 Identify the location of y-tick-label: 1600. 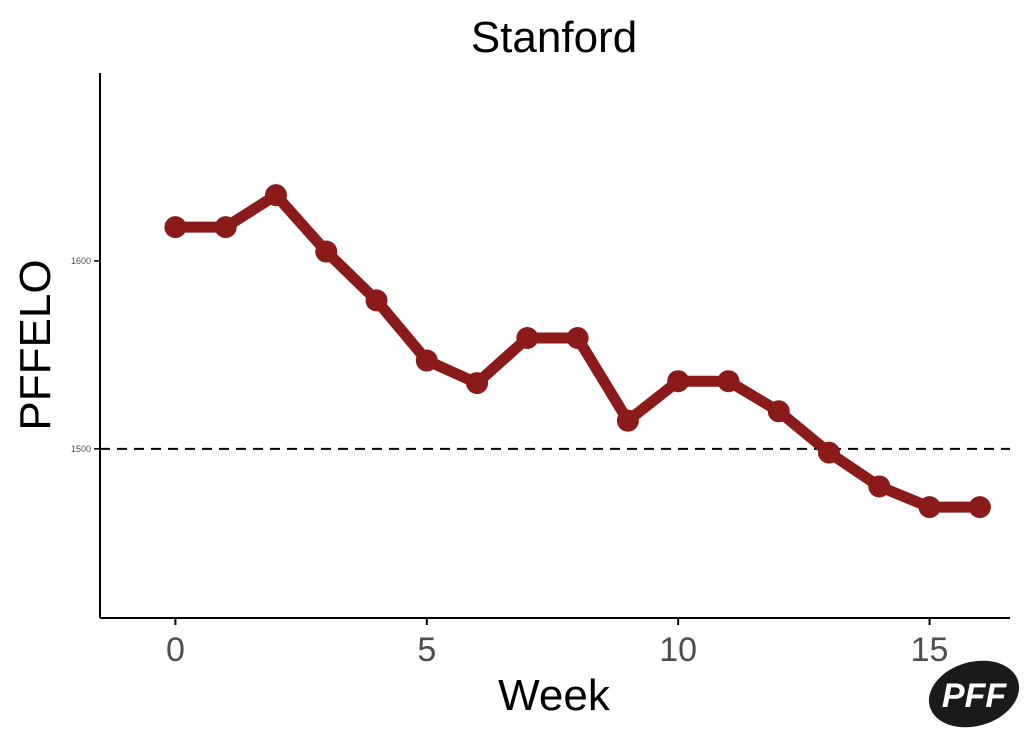
(81, 261).